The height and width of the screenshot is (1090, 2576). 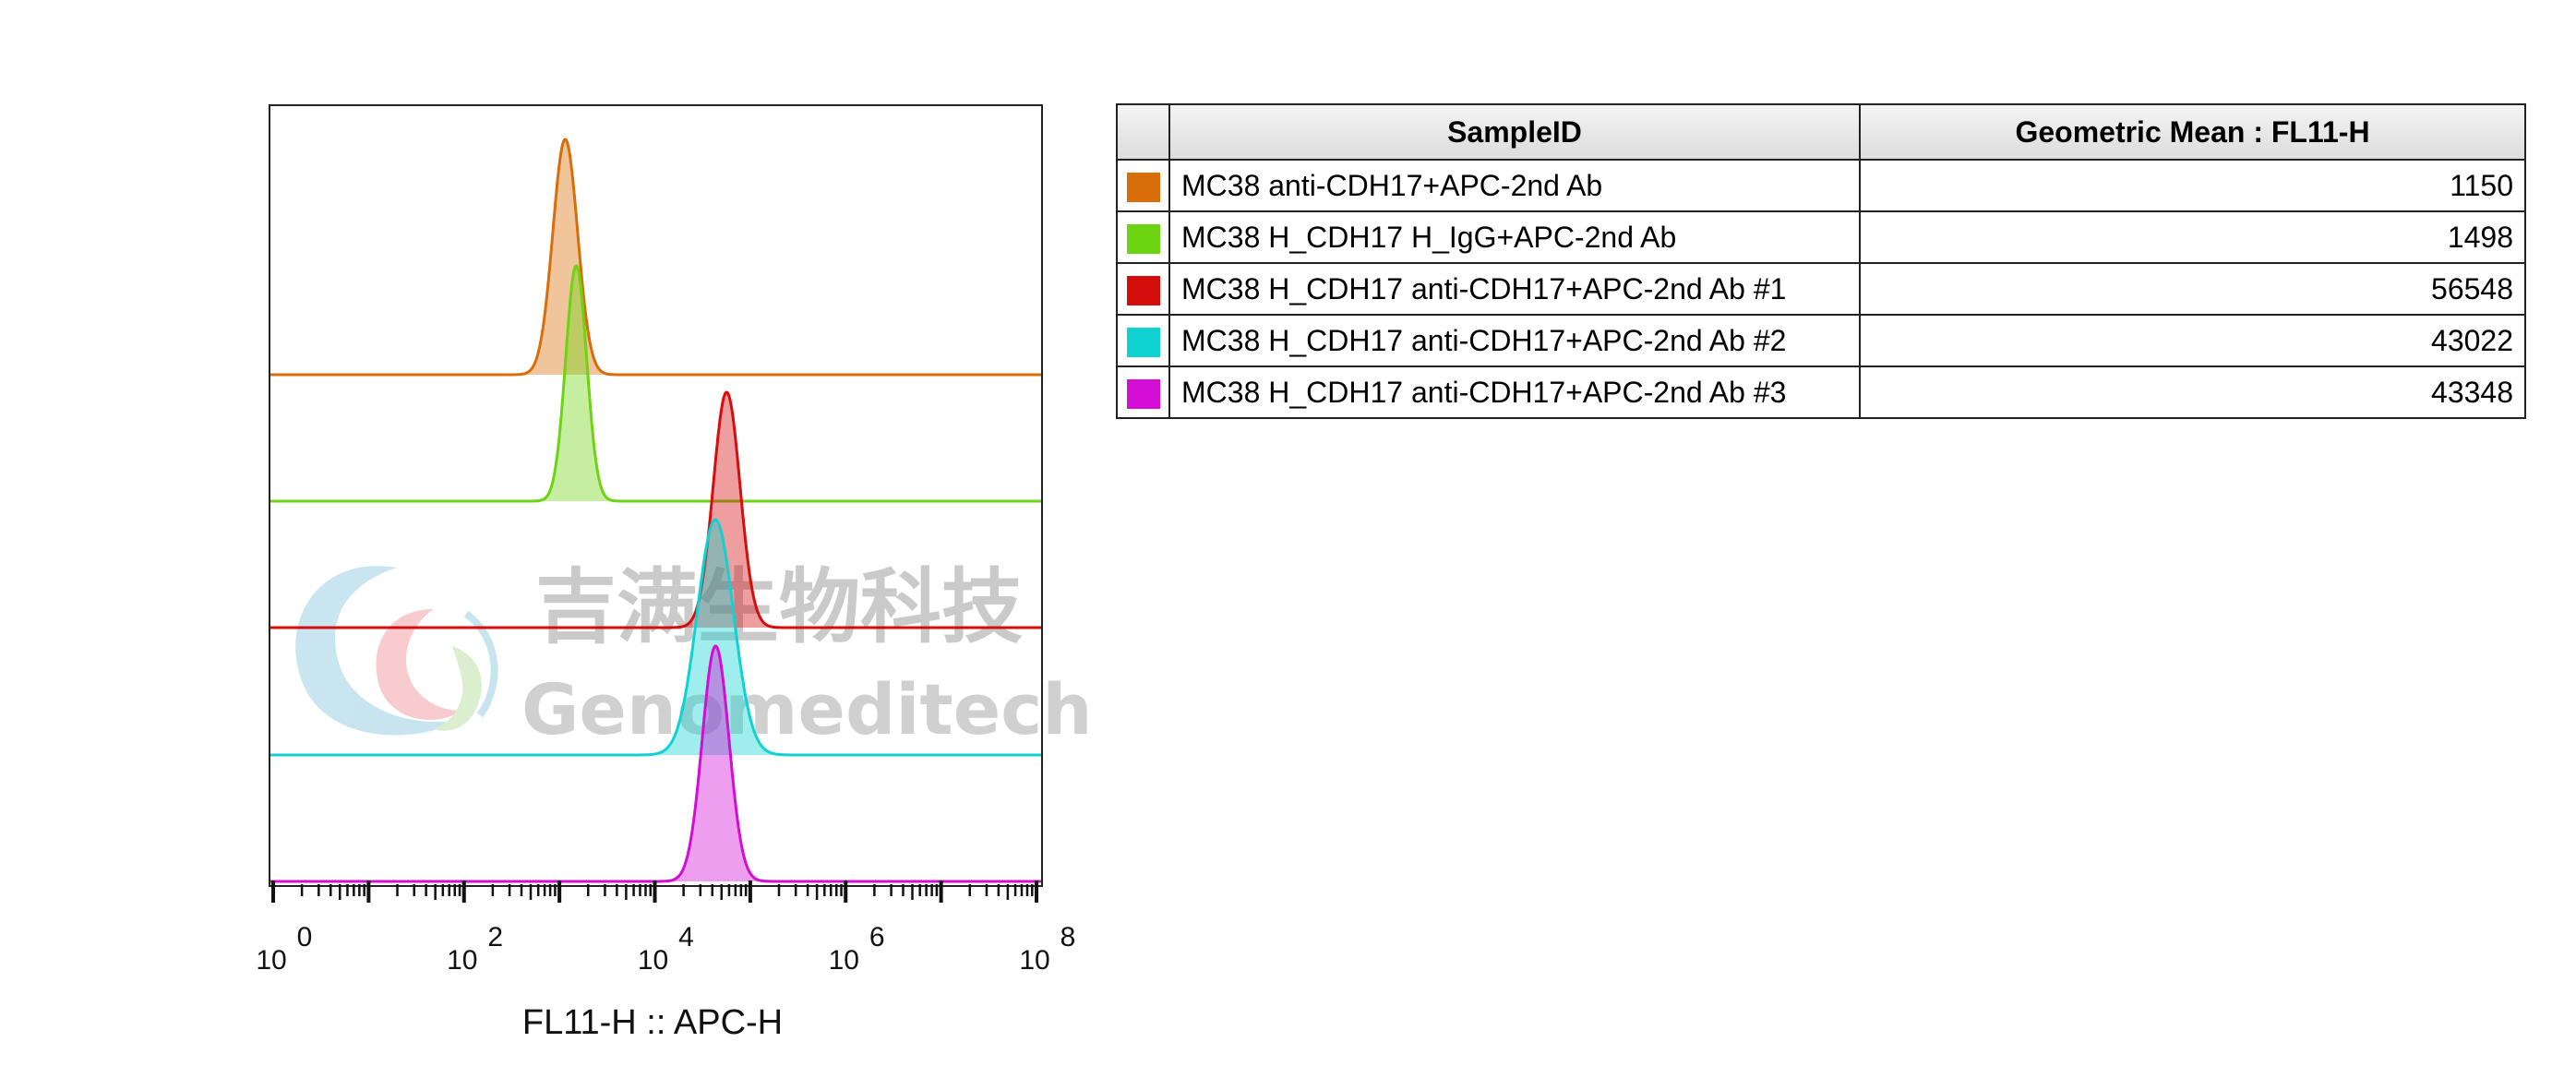 I want to click on x-tick-exponent: 6, so click(x=877, y=937).